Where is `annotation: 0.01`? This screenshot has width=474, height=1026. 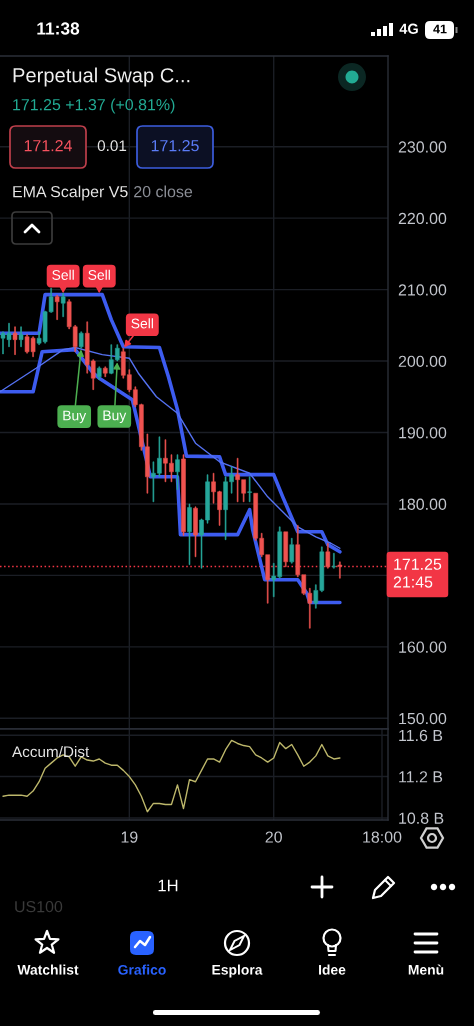 annotation: 0.01 is located at coordinates (112, 146).